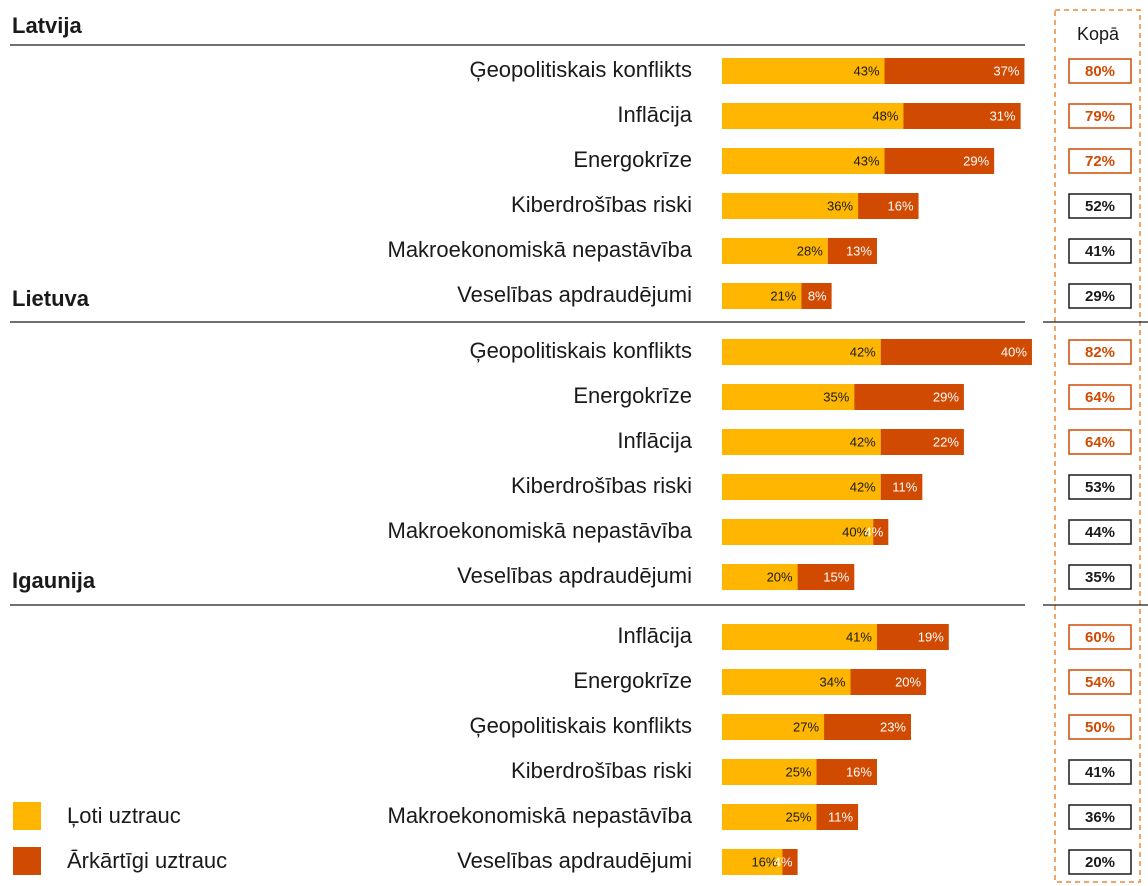 This screenshot has width=1148, height=886. What do you see at coordinates (859, 250) in the screenshot?
I see `segment-label: 13%` at bounding box center [859, 250].